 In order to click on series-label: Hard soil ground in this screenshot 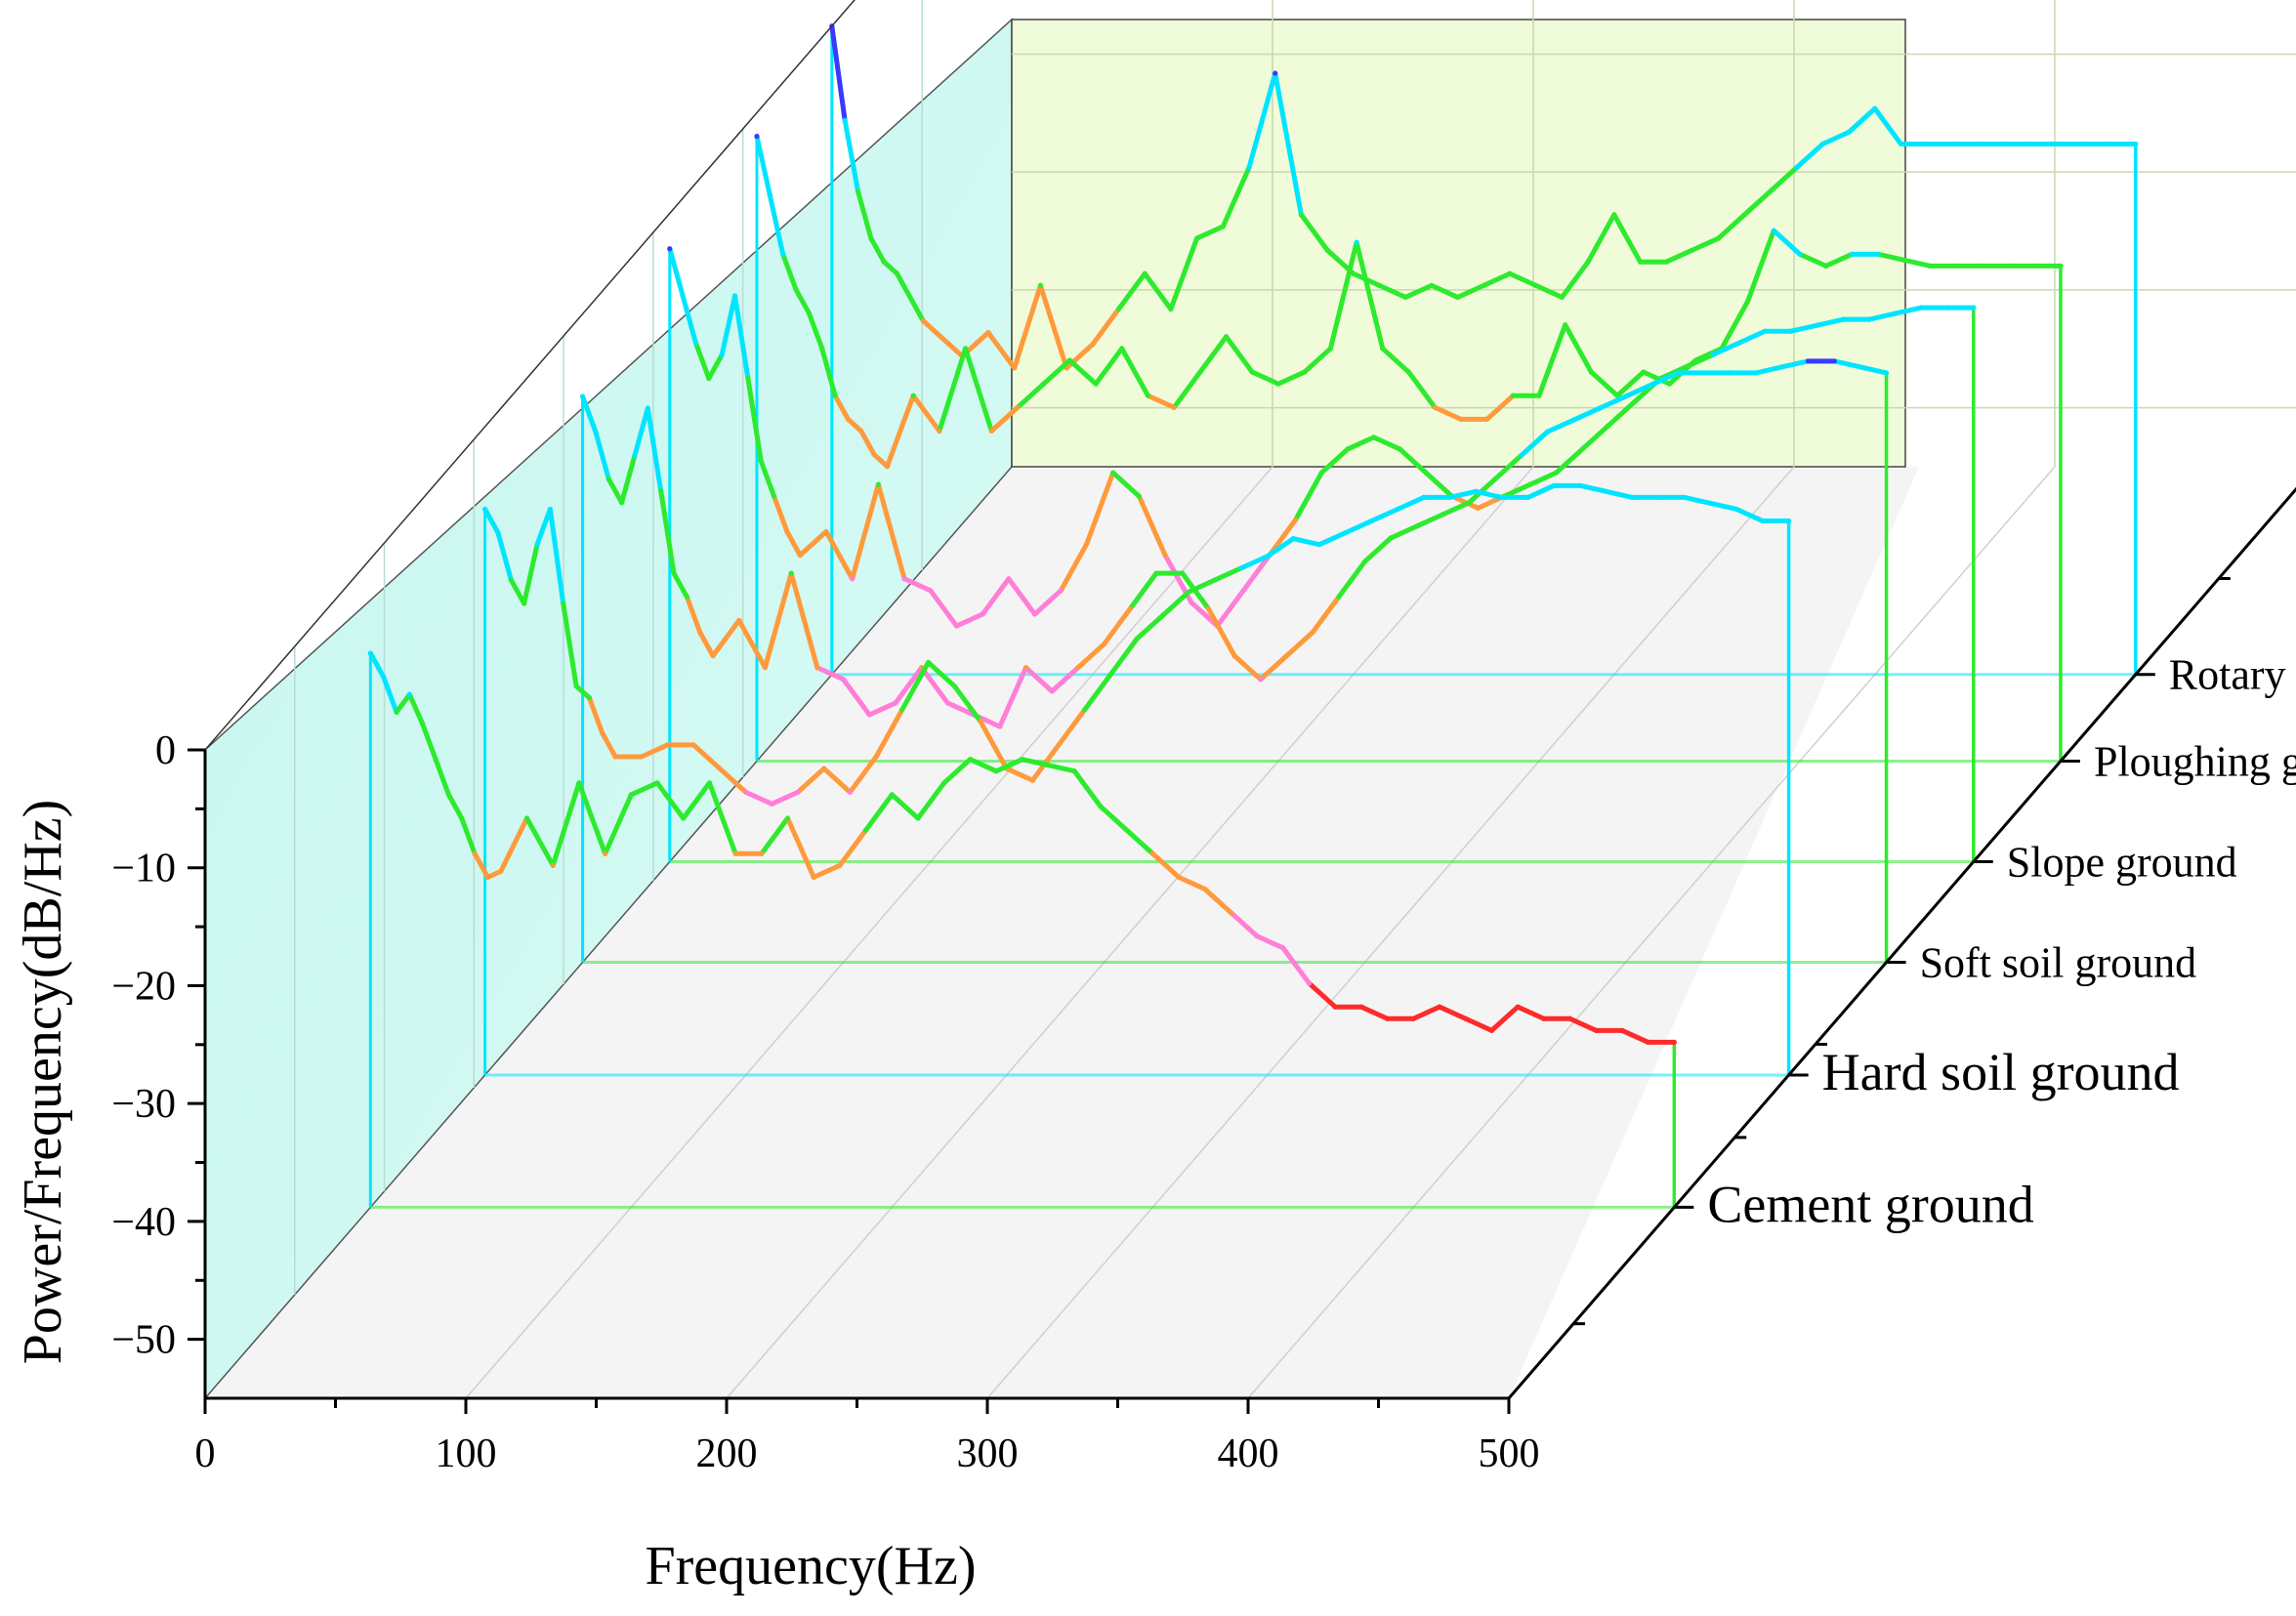, I will do `click(2001, 1072)`.